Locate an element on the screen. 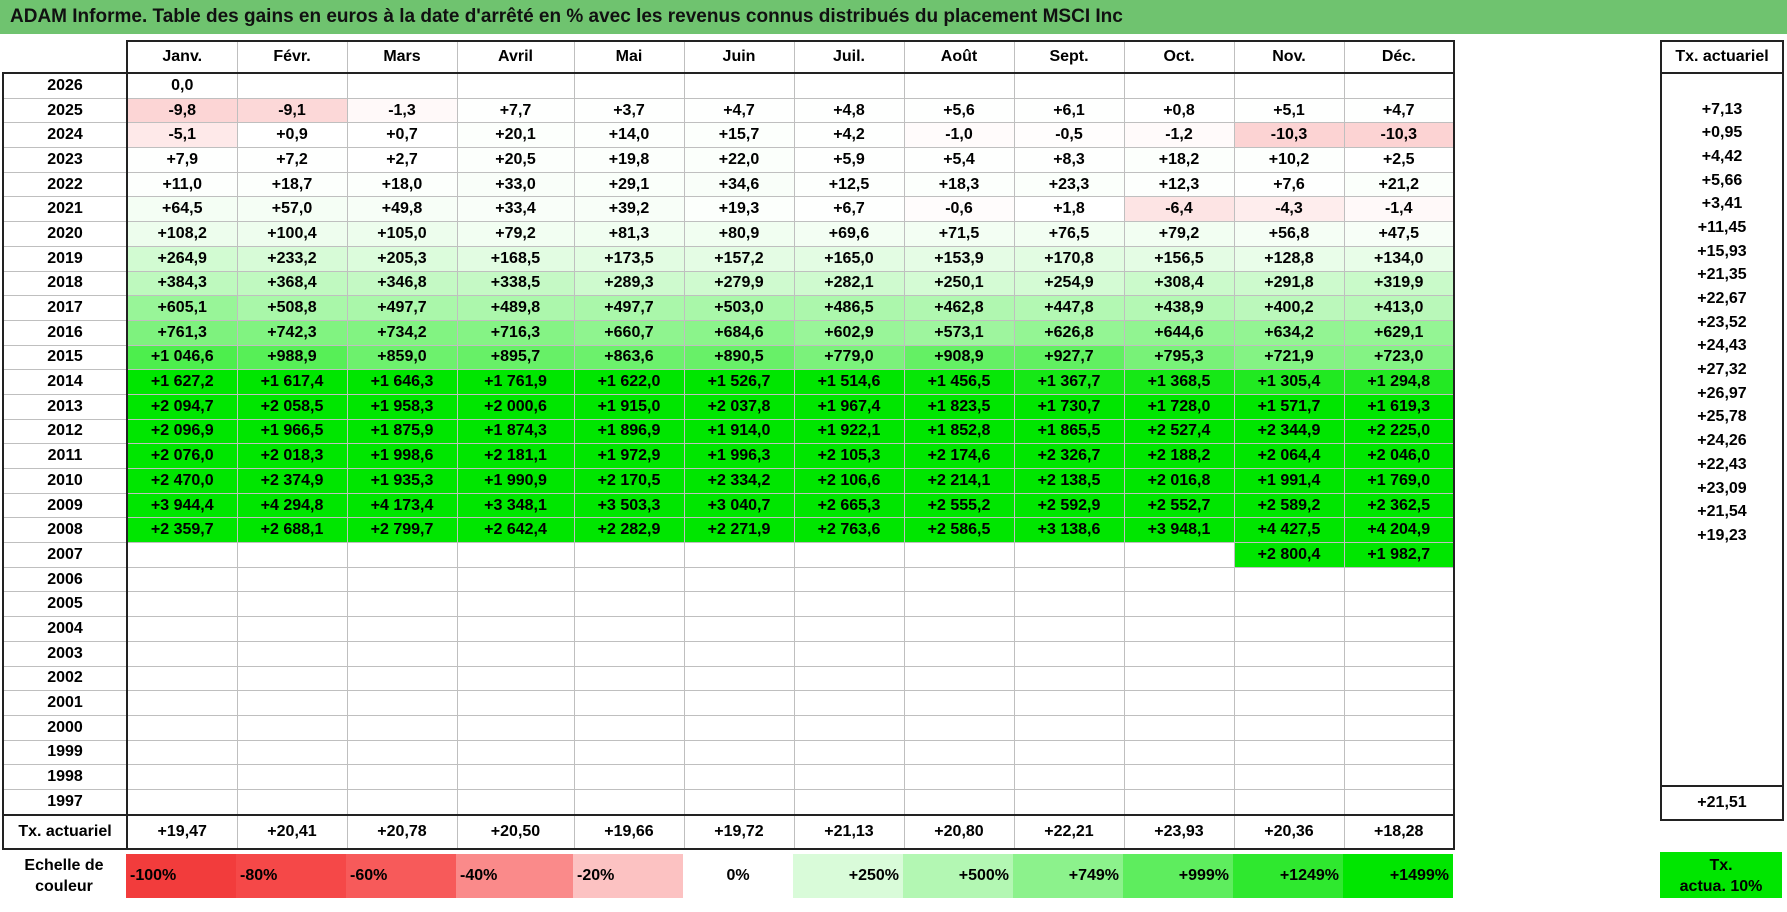 This screenshot has width=1787, height=912. value-cell: +69,6 is located at coordinates (849, 234).